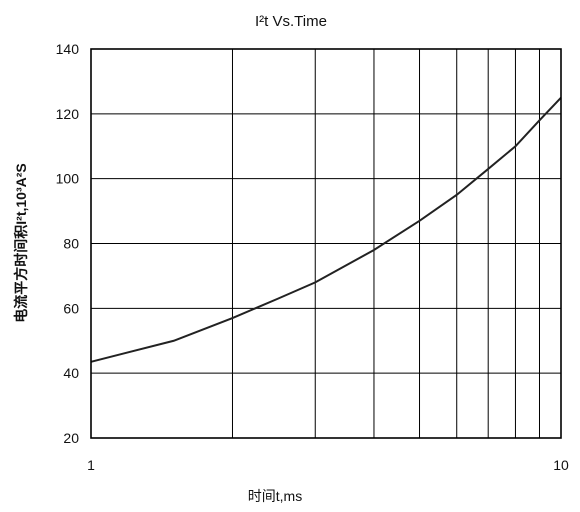  What do you see at coordinates (561, 465) in the screenshot?
I see `x-tick-label: 10` at bounding box center [561, 465].